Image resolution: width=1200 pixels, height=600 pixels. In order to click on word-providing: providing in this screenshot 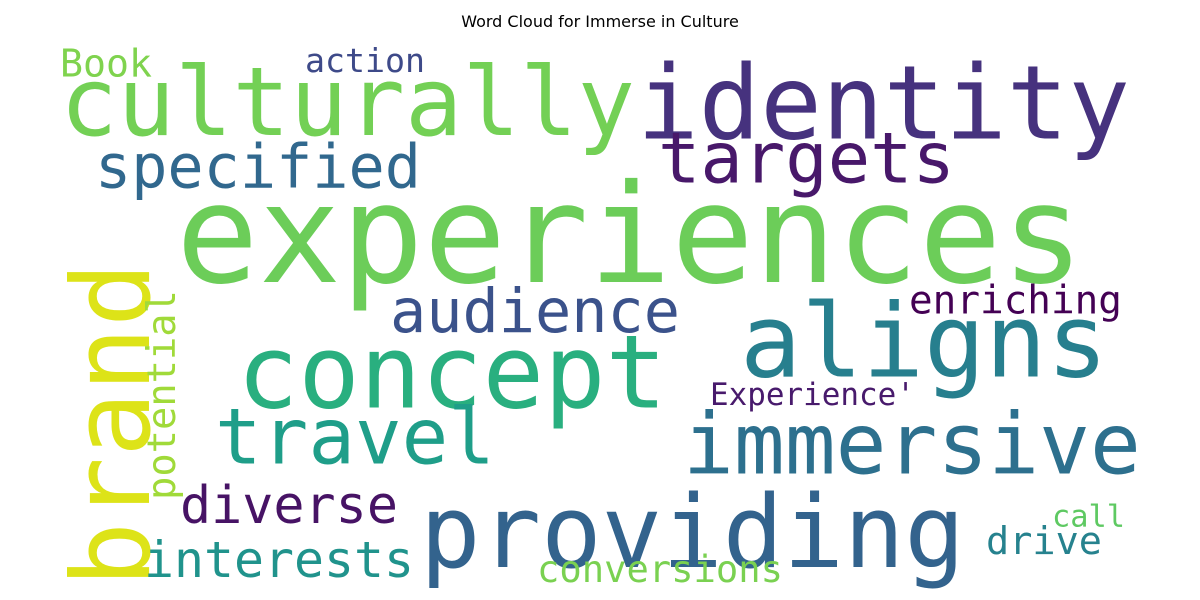, I will do `click(692, 532)`.